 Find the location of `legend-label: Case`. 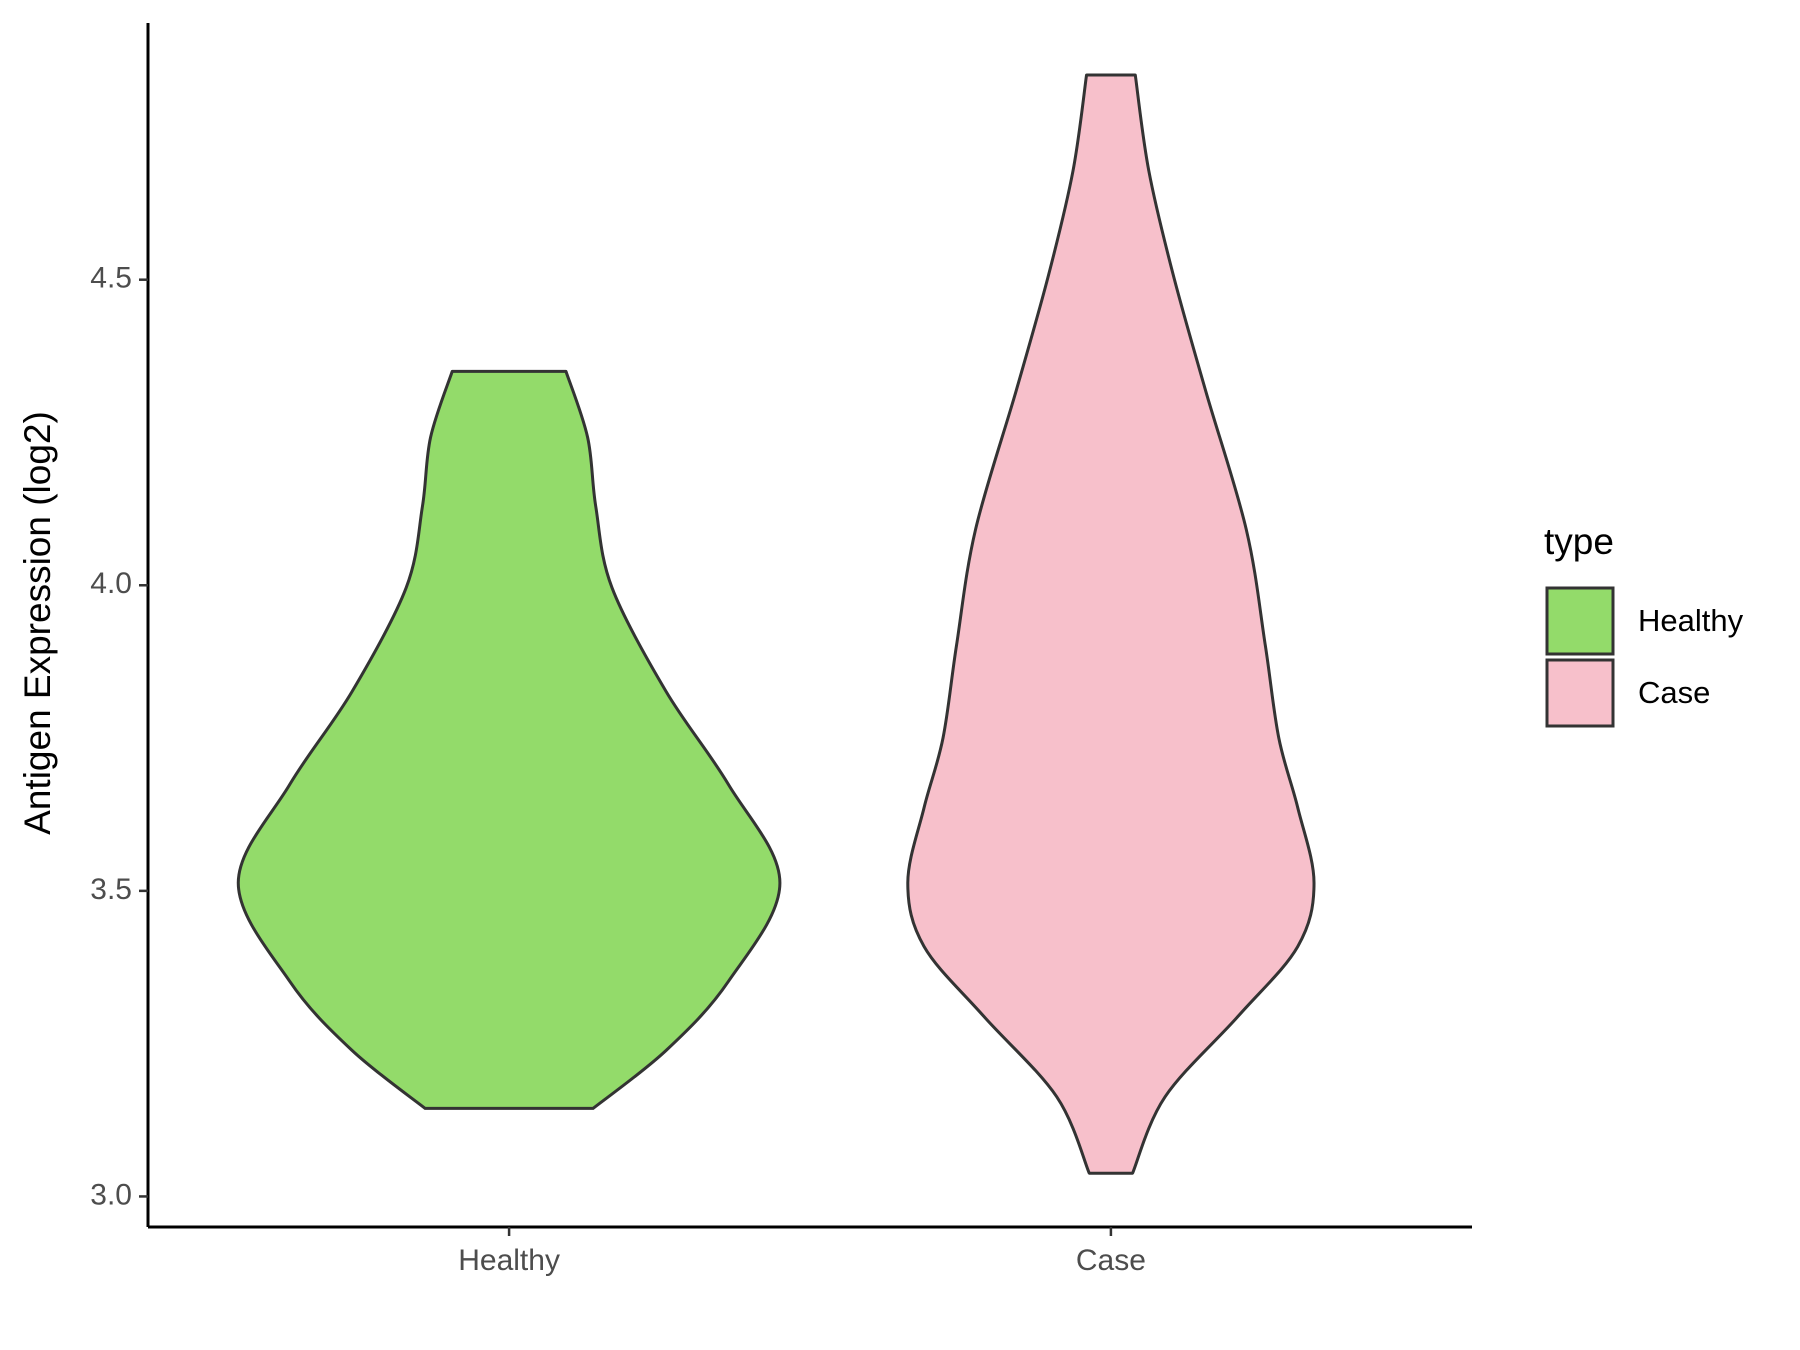

legend-label: Case is located at coordinates (1674, 692).